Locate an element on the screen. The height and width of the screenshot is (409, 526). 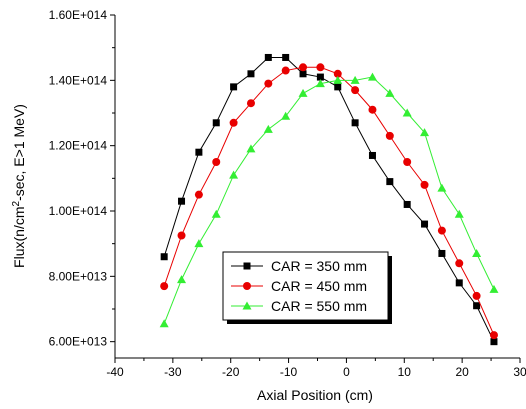
x-tick-label: 30 is located at coordinates (519, 372).